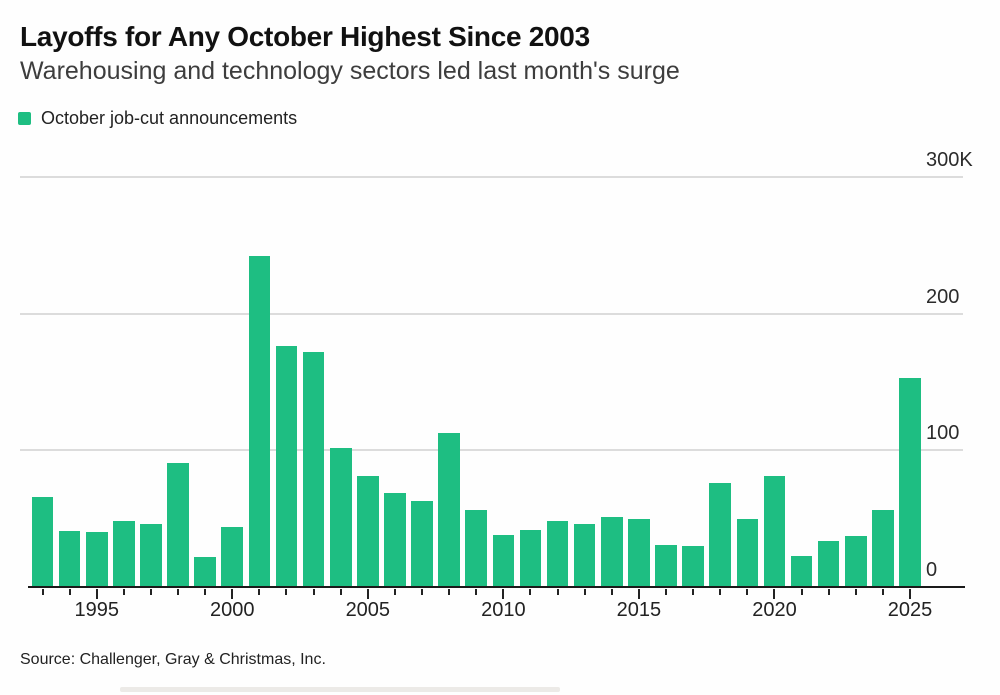  I want to click on watermark-band, so click(340, 689).